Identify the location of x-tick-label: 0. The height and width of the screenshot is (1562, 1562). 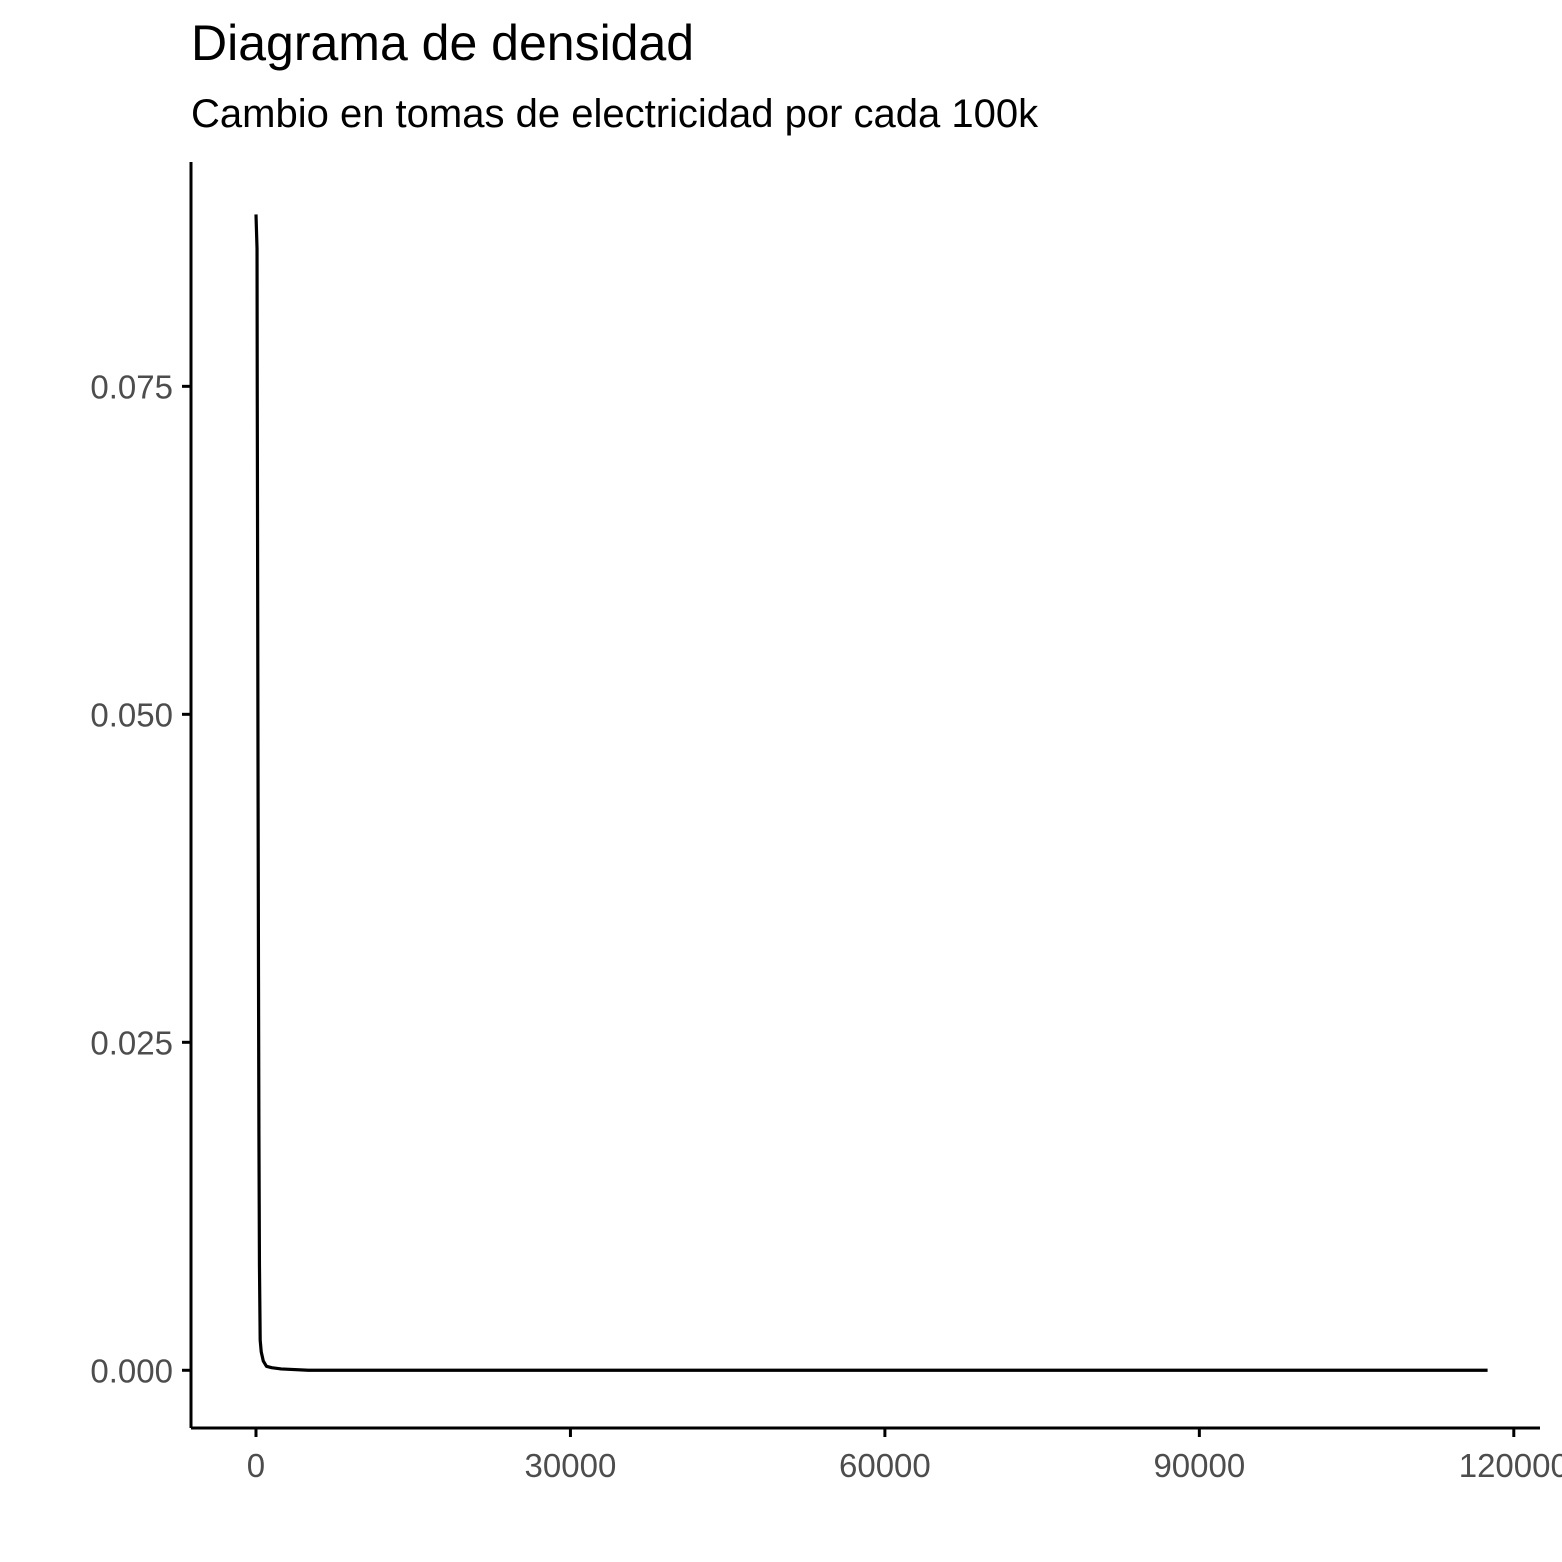
(256, 1465).